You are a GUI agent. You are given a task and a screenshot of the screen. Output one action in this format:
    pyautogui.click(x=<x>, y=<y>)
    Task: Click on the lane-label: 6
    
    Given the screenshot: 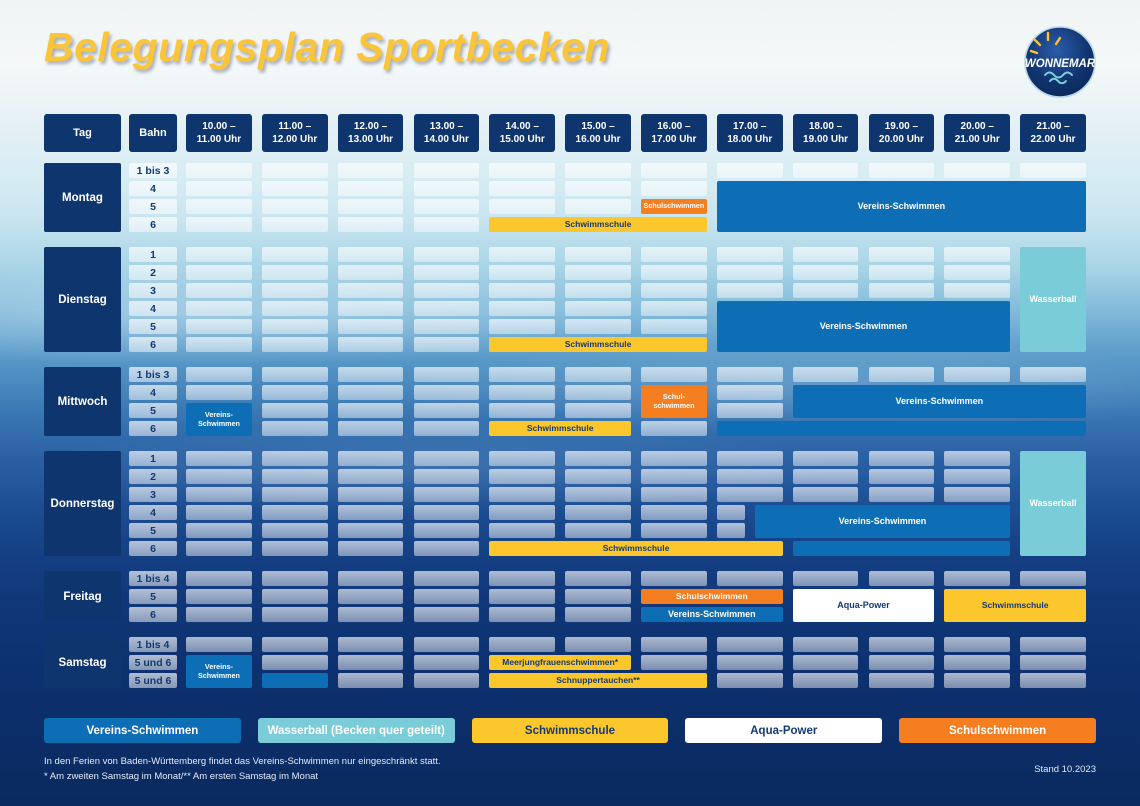 What is the action you would take?
    pyautogui.click(x=153, y=428)
    